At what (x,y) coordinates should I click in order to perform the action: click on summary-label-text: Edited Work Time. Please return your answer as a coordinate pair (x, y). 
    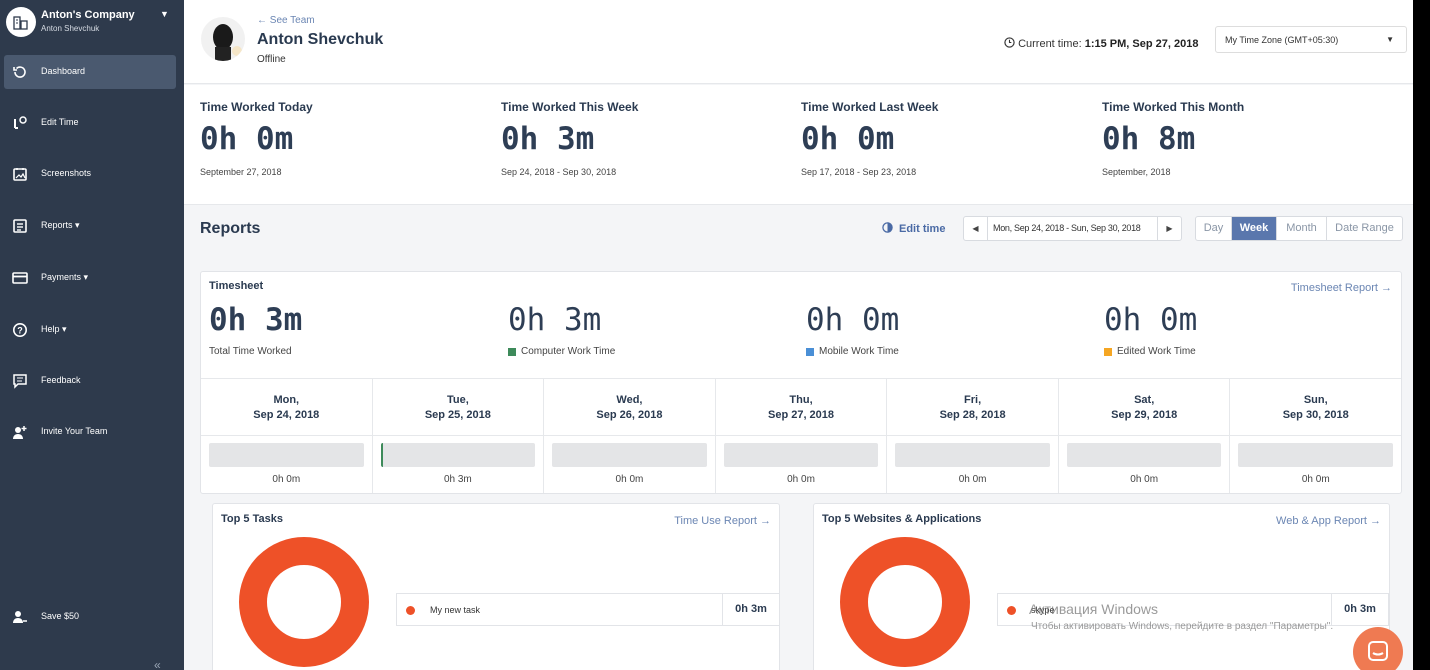
    Looking at the image, I should click on (1156, 351).